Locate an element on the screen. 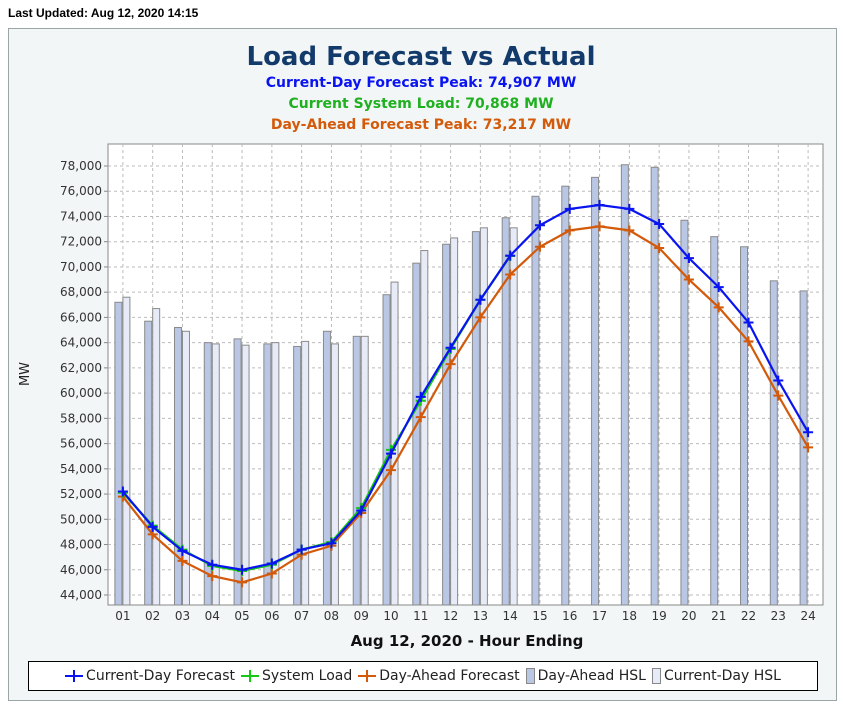 Image resolution: width=843 pixels, height=704 pixels. y-axis-label: MW is located at coordinates (25, 374).